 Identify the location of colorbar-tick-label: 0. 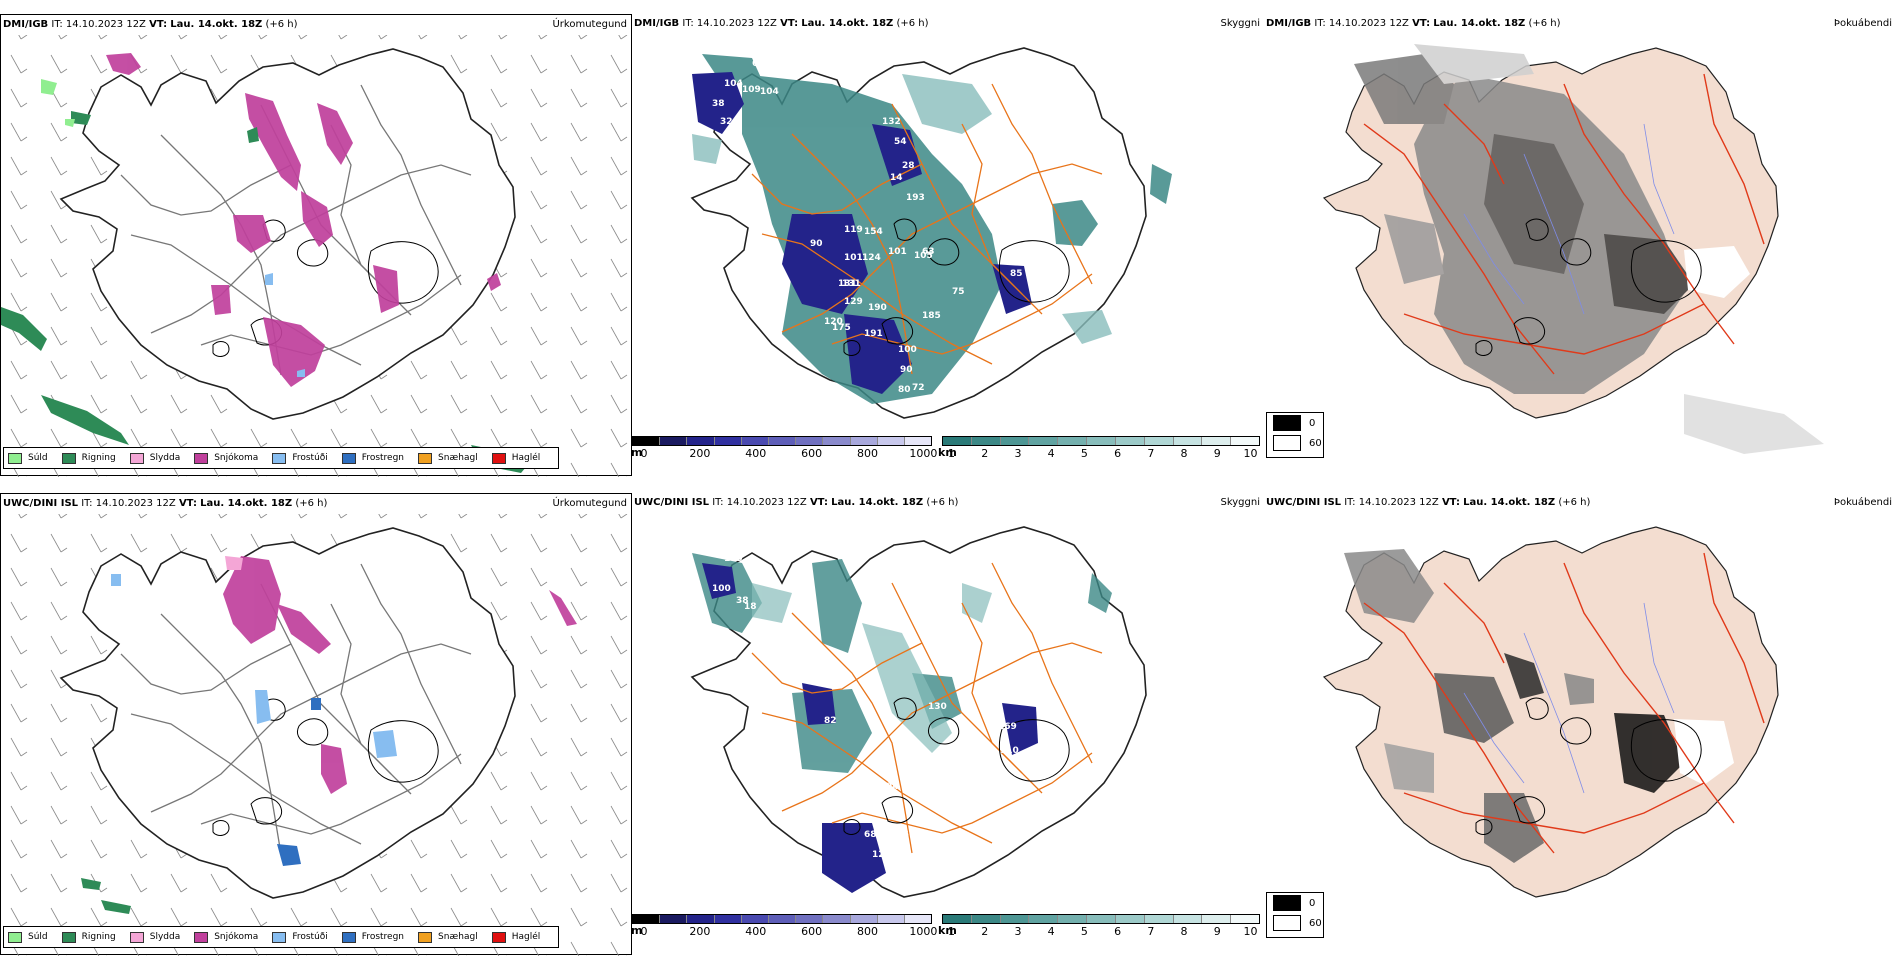
(644, 931).